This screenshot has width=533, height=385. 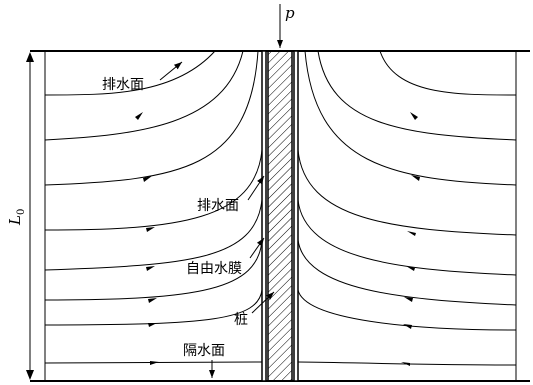 What do you see at coordinates (290, 13) in the screenshot?
I see `load-label: p` at bounding box center [290, 13].